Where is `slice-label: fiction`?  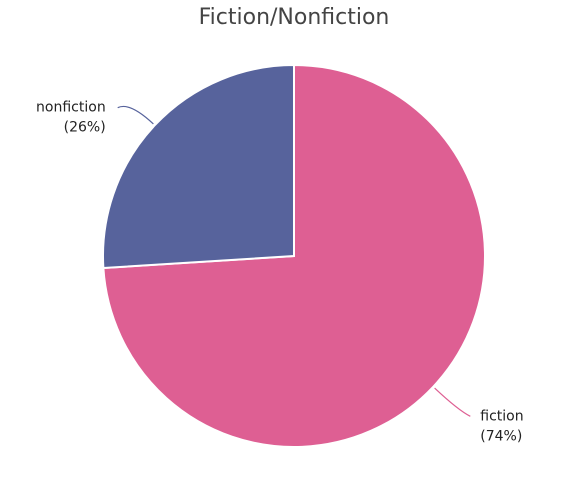 slice-label: fiction is located at coordinates (501, 416).